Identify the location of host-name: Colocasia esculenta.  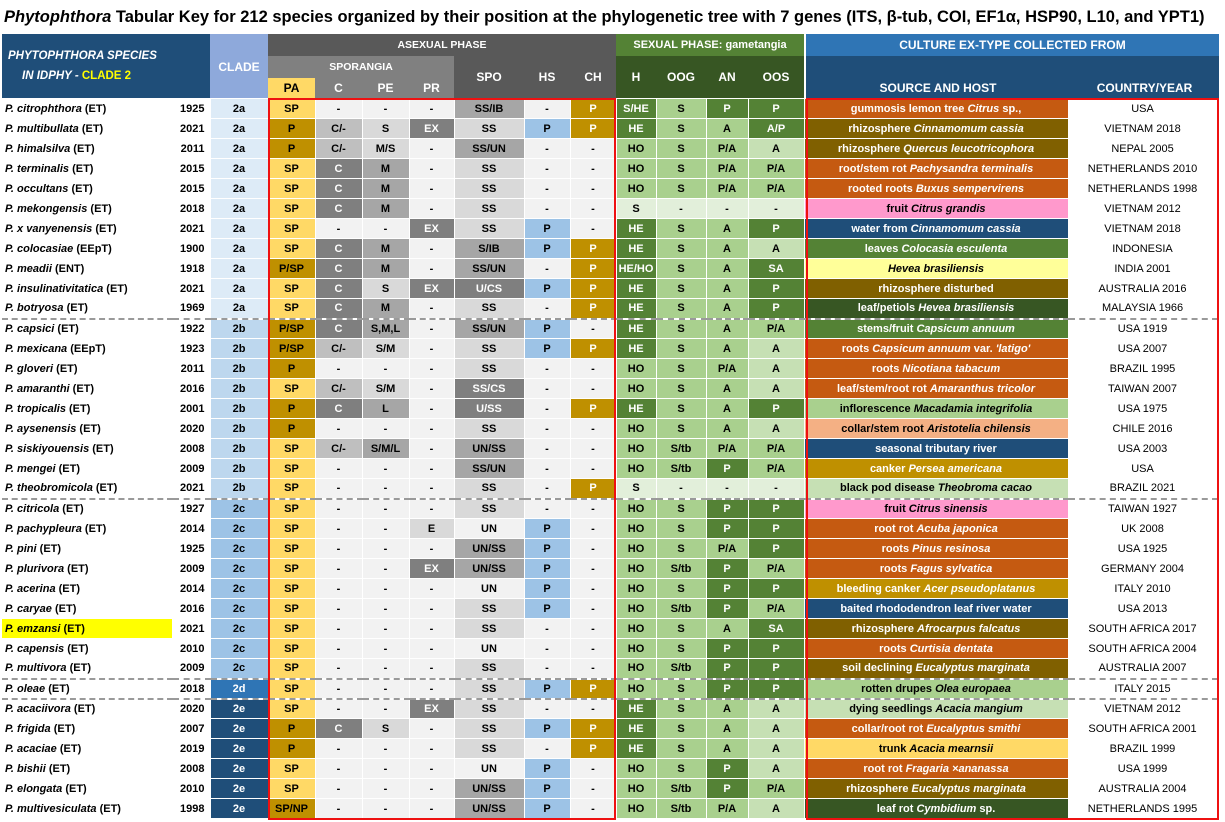
(954, 248).